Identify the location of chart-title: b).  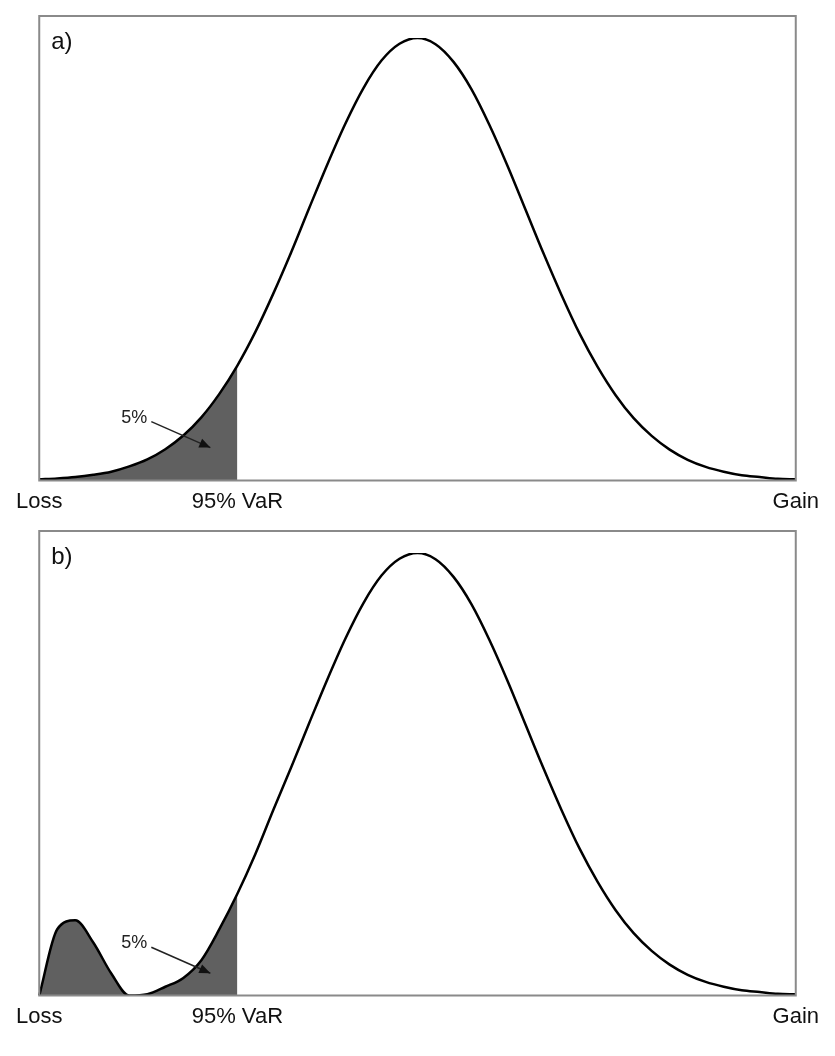
(62, 555).